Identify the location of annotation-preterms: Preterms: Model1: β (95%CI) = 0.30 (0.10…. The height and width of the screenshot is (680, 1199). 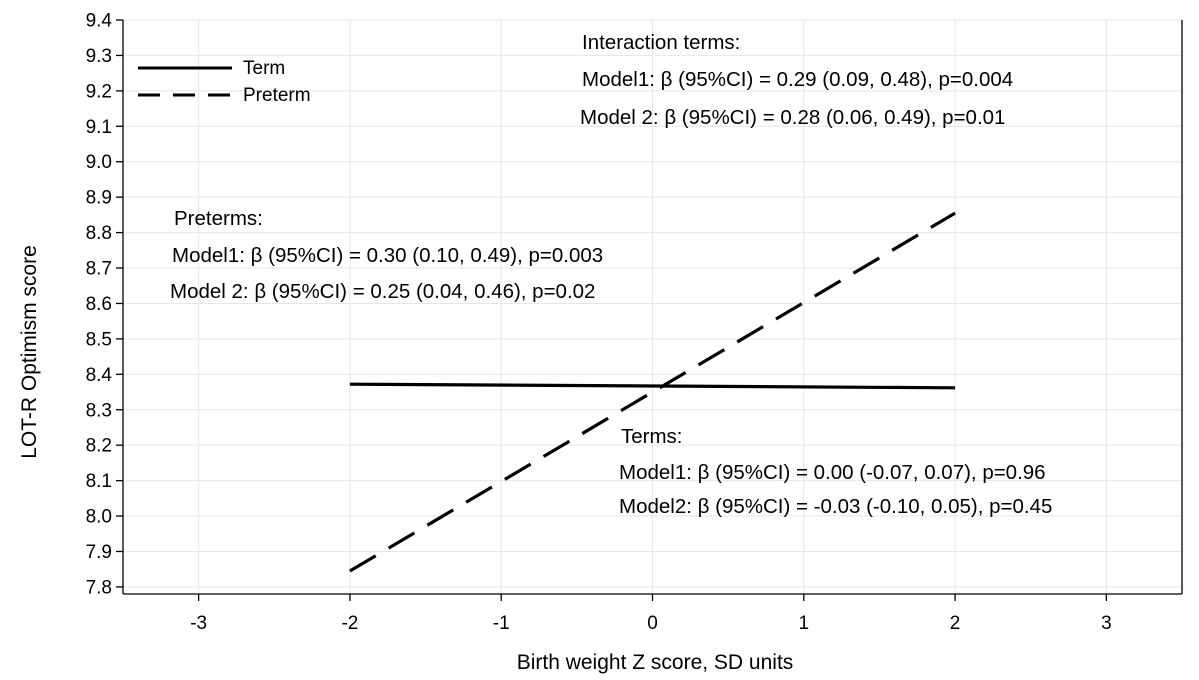
(386, 255).